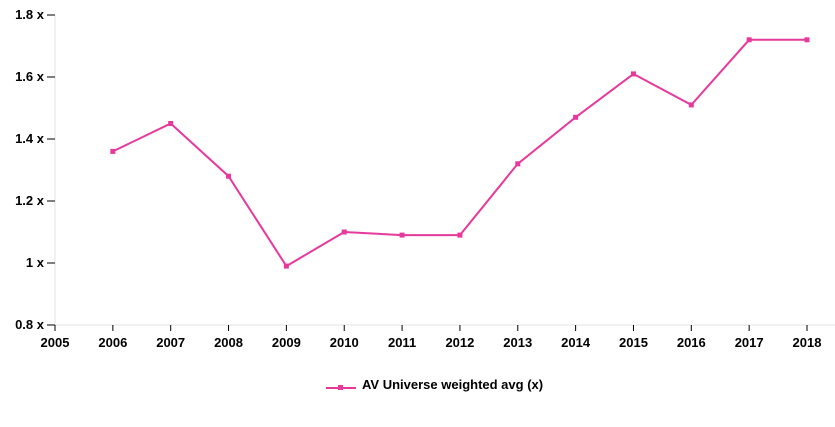 This screenshot has height=427, width=835. I want to click on y-tick-label: 1 x, so click(35, 262).